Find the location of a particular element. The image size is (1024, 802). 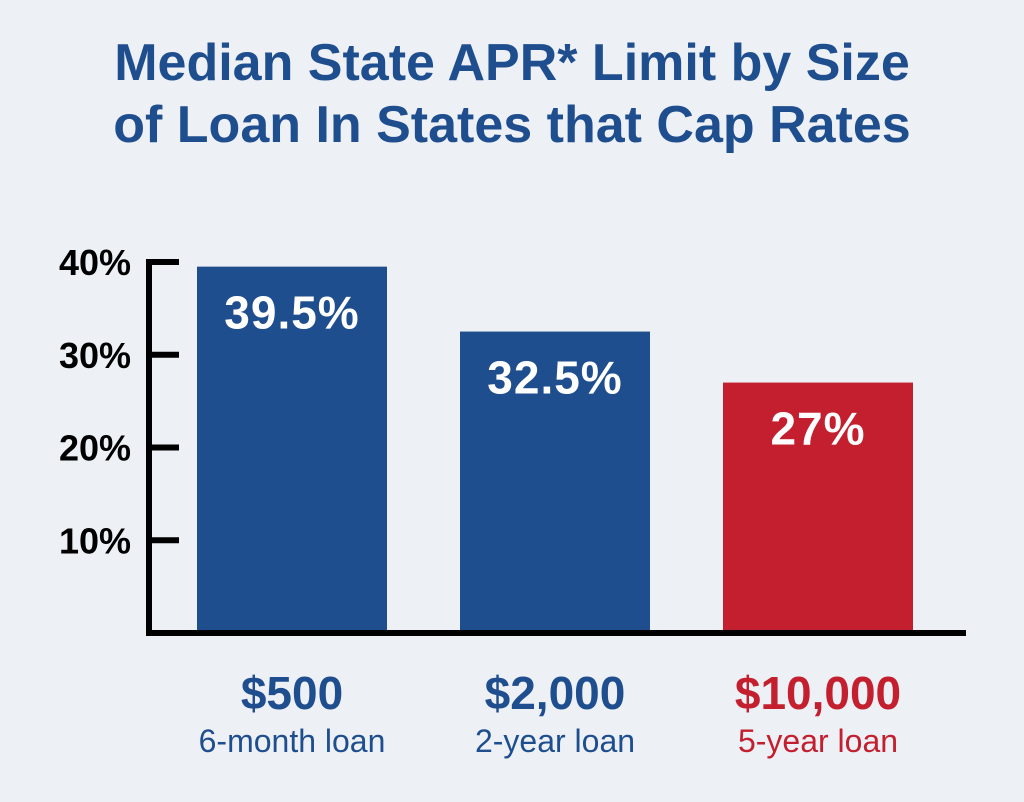

chart-title-line-1: Median State APR* Limit by Size is located at coordinates (512, 63).